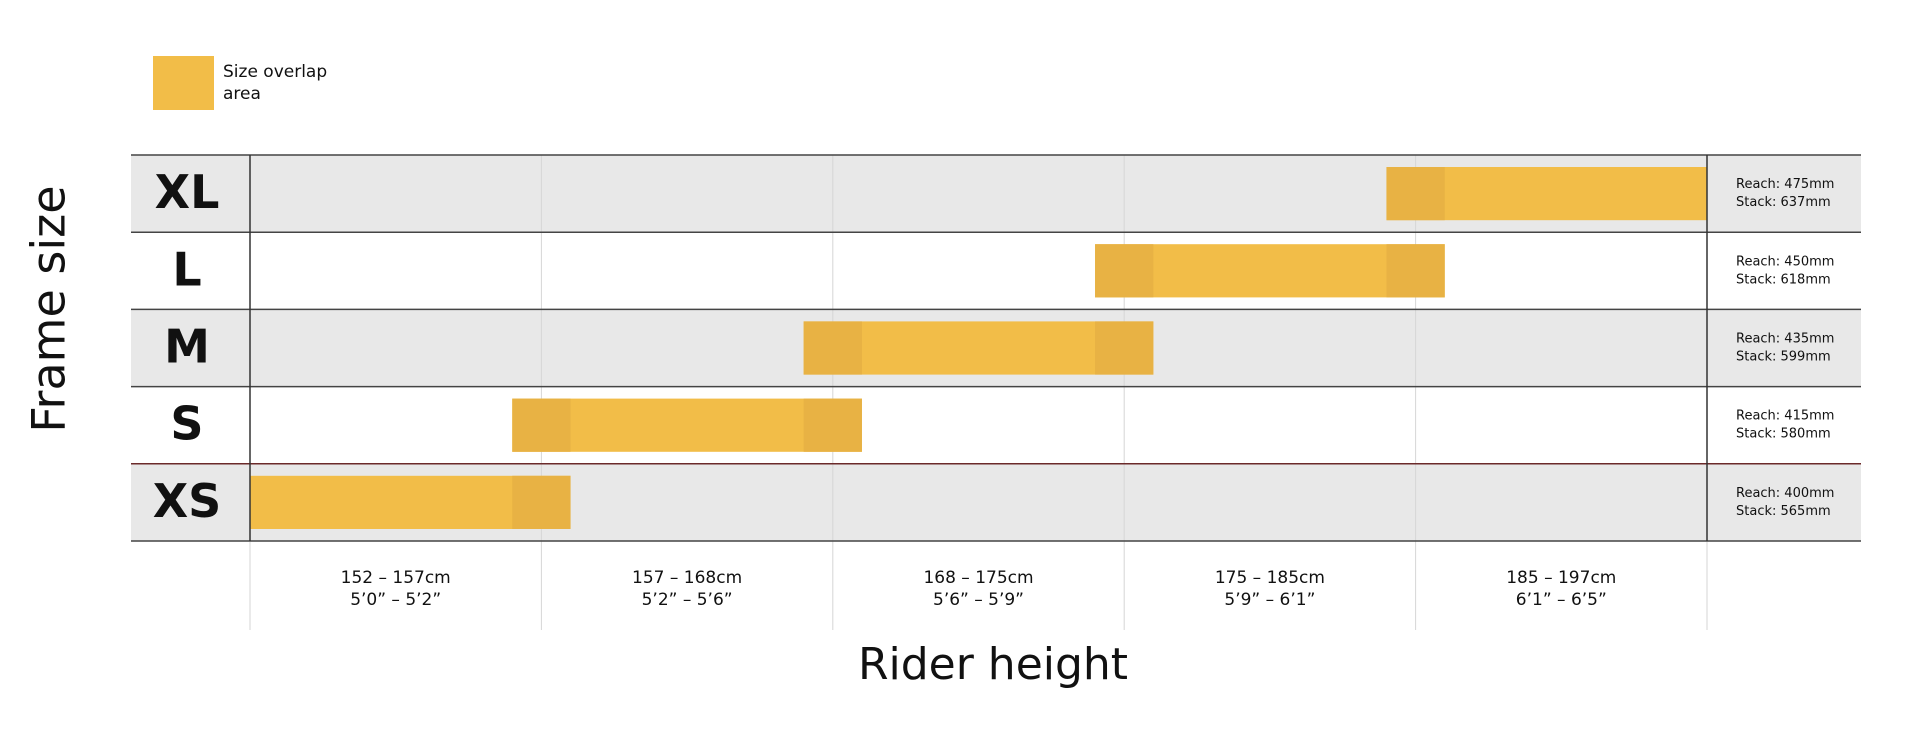 This screenshot has height=730, width=1920. Describe the element at coordinates (275, 72) in the screenshot. I see `legend-label: Size overlap` at that location.